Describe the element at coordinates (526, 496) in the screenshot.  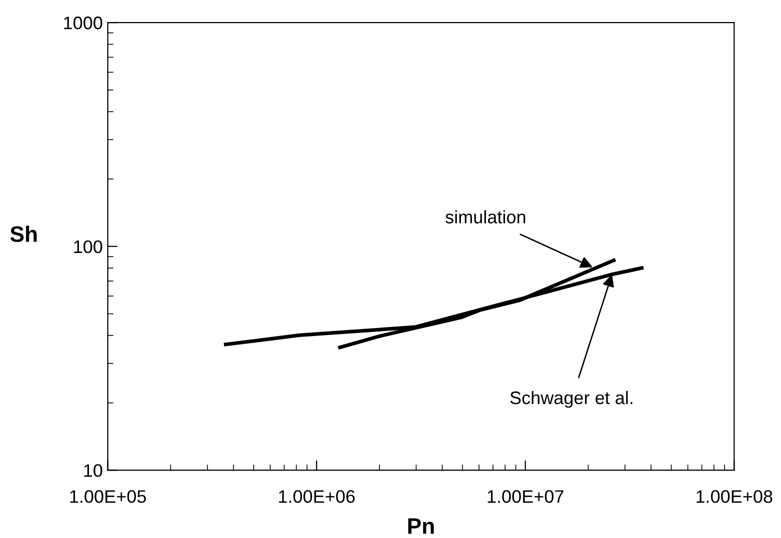
I see `x-tick-label: 1.00E+07` at that location.